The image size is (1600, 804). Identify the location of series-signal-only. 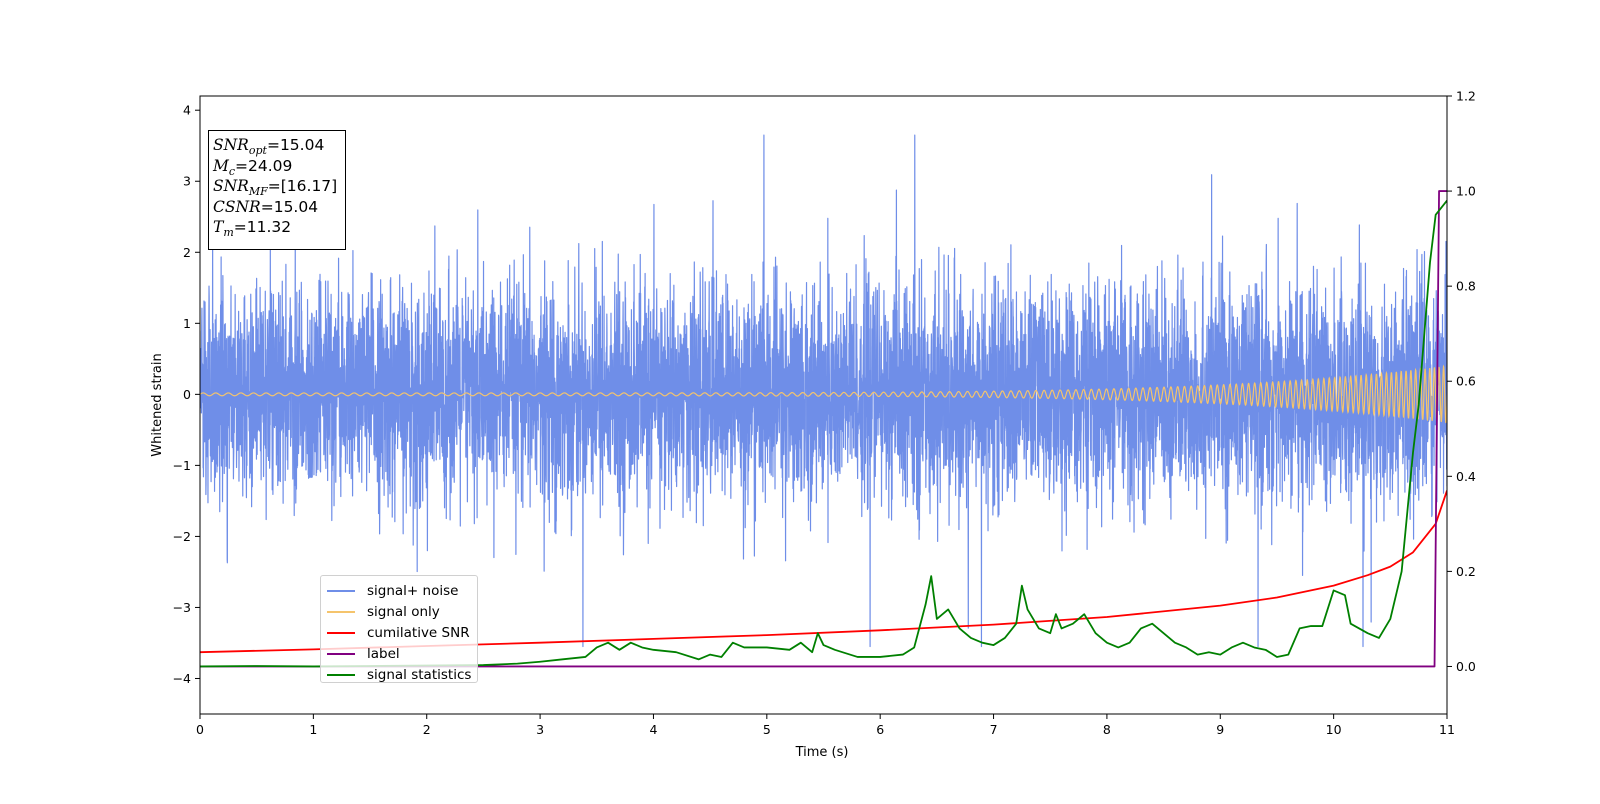
(823, 394).